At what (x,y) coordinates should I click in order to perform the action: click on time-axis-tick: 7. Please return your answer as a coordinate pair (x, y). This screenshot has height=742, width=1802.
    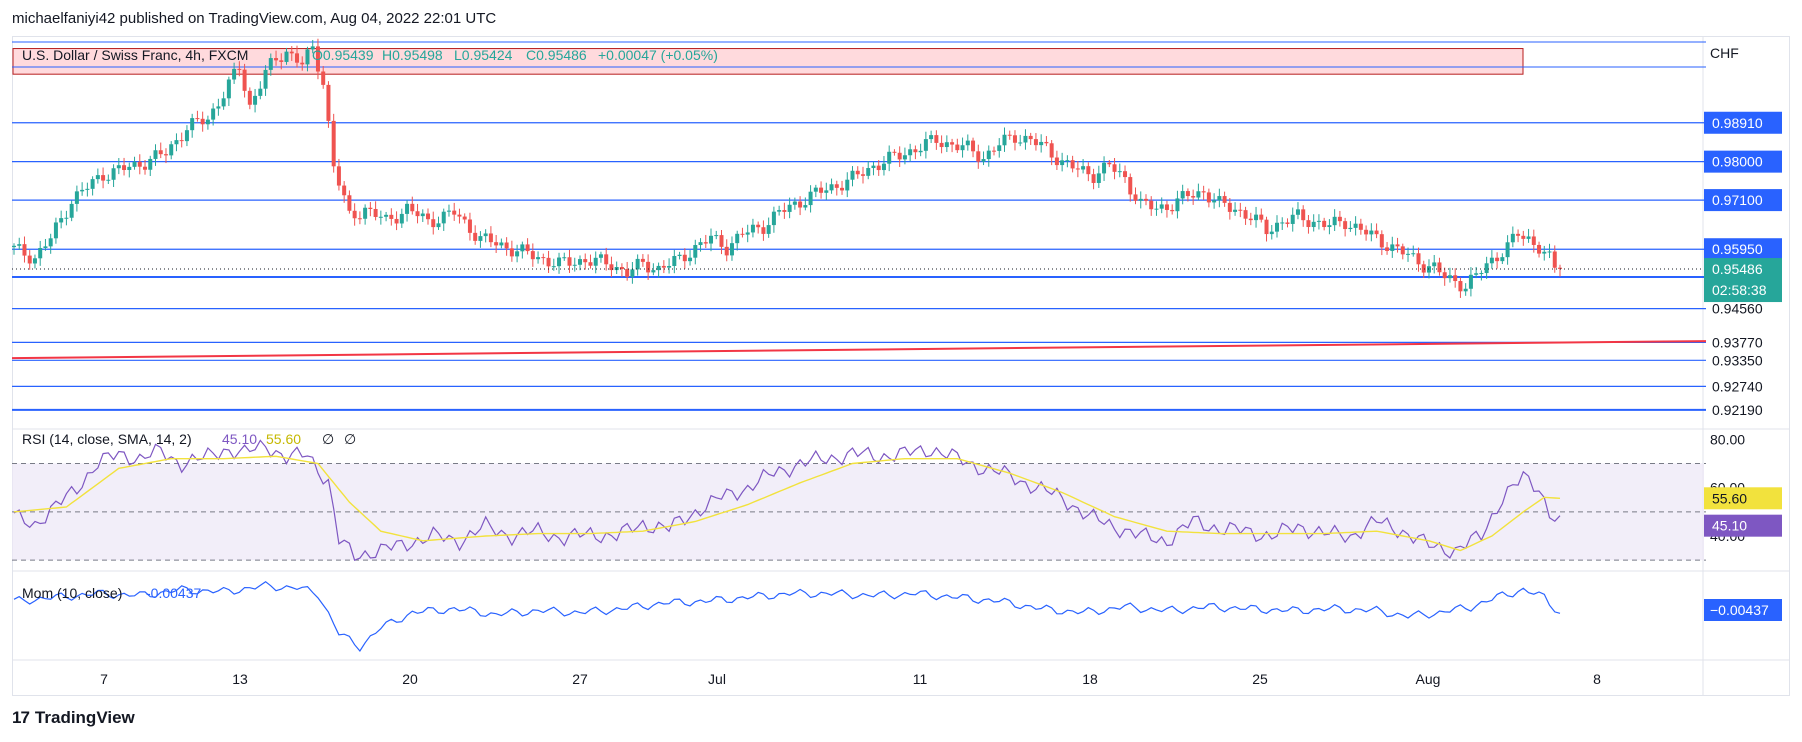
    Looking at the image, I should click on (104, 679).